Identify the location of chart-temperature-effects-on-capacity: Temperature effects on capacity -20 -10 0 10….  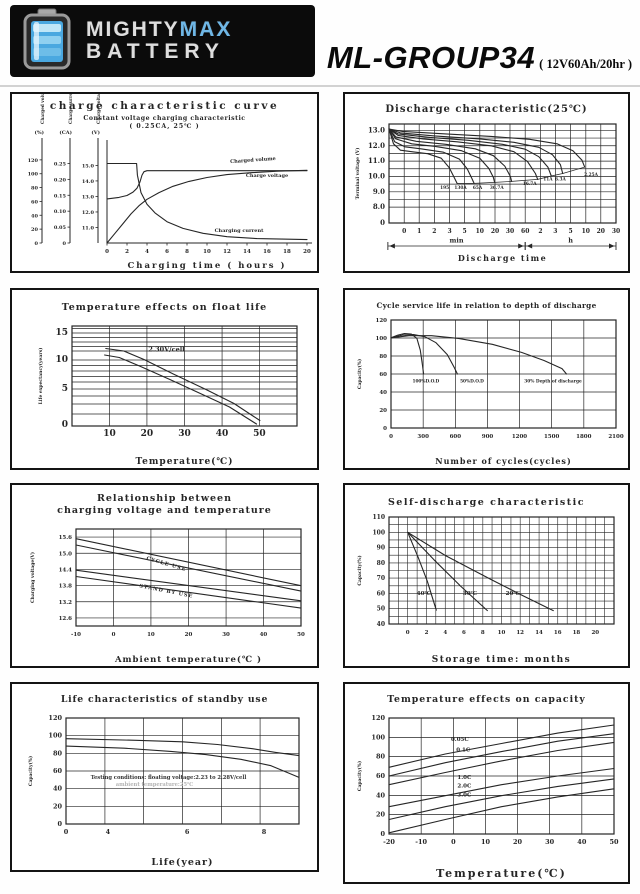
(486, 783).